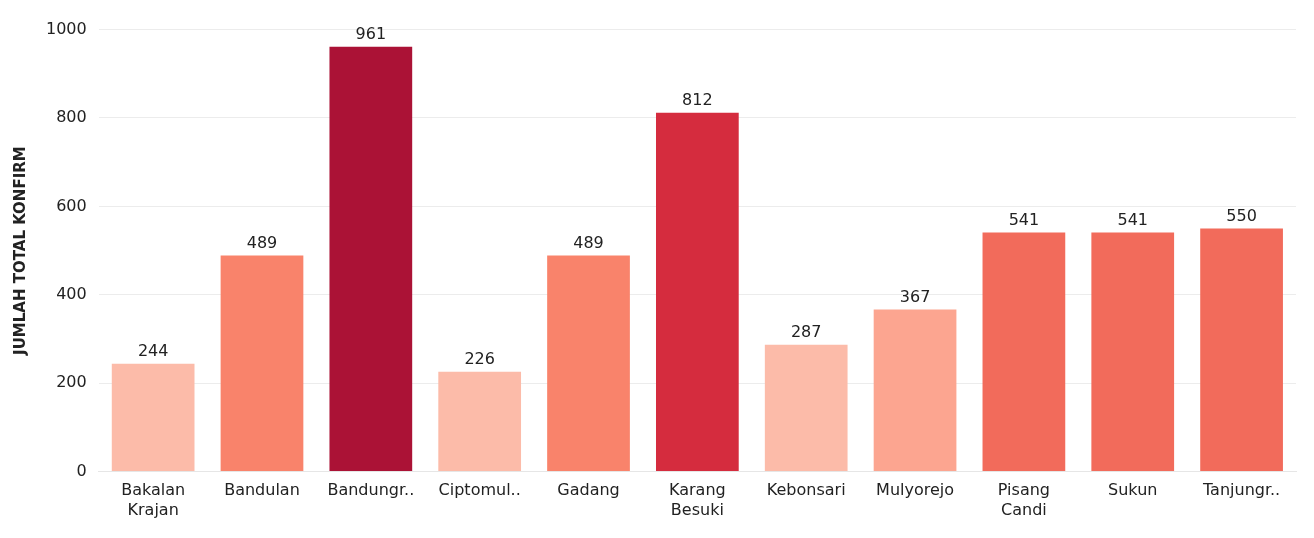  What do you see at coordinates (479, 490) in the screenshot?
I see `x-tick-label: Ciptomul..` at bounding box center [479, 490].